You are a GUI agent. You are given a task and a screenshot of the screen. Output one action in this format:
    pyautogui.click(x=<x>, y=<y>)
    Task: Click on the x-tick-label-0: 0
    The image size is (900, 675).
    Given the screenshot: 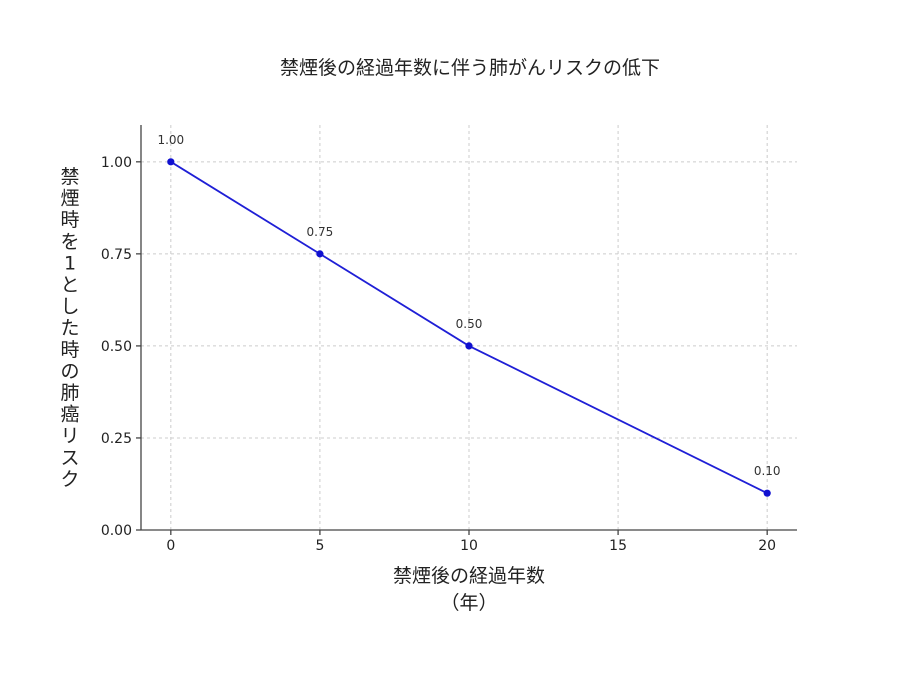 What is the action you would take?
    pyautogui.click(x=170, y=546)
    